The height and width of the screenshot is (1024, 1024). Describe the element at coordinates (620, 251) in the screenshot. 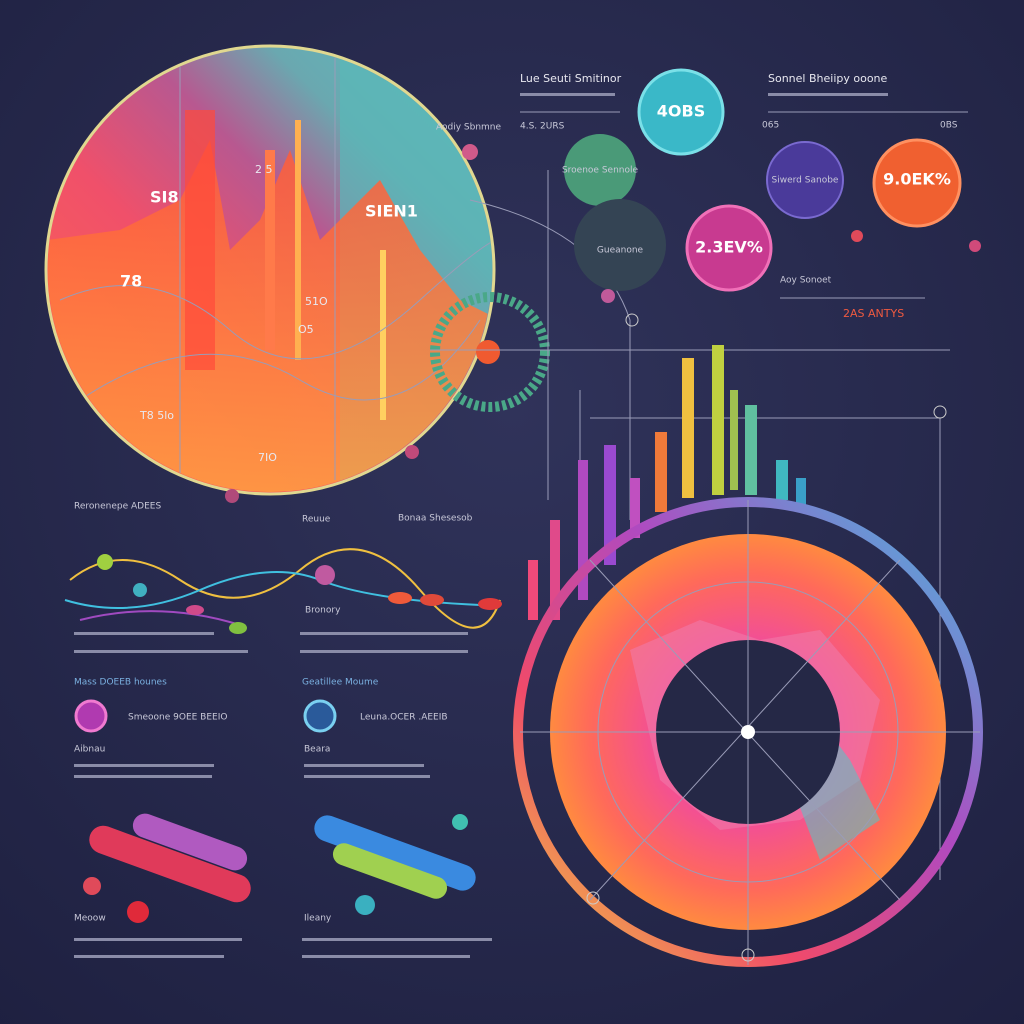

I see `bubble-label: Gueanone` at that location.